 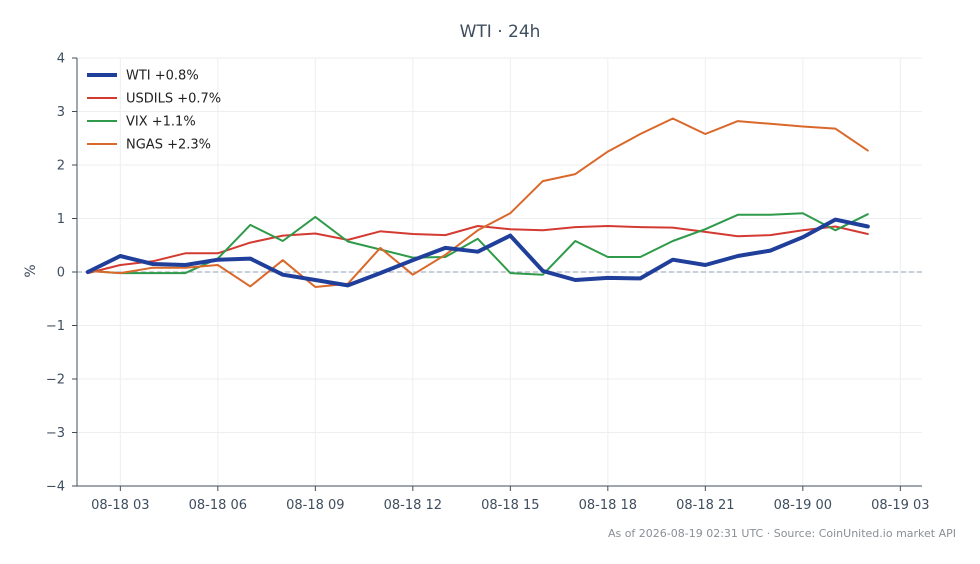 What do you see at coordinates (413, 505) in the screenshot?
I see `x-tick-label: 08-18 12` at bounding box center [413, 505].